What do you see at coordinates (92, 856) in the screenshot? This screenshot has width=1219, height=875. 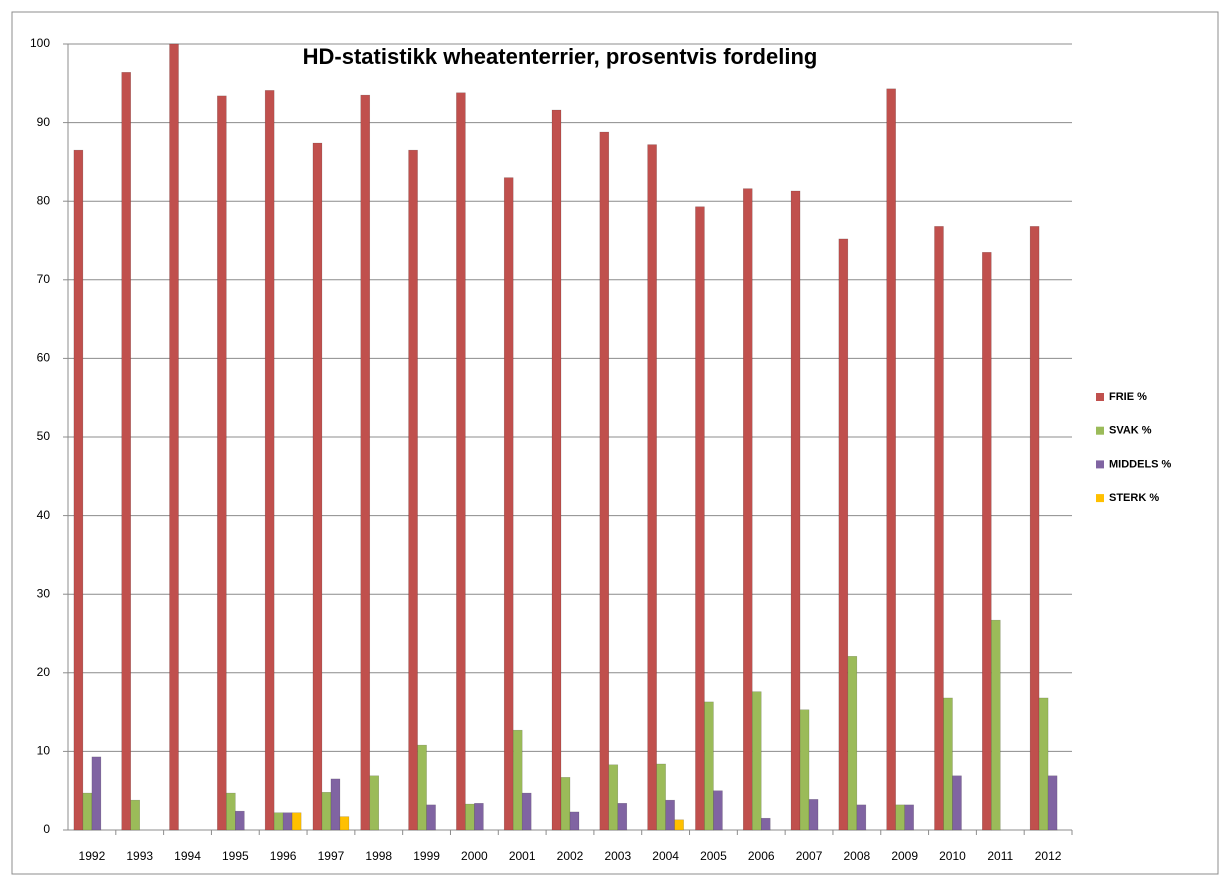 I see `x-tick-label: 1992` at bounding box center [92, 856].